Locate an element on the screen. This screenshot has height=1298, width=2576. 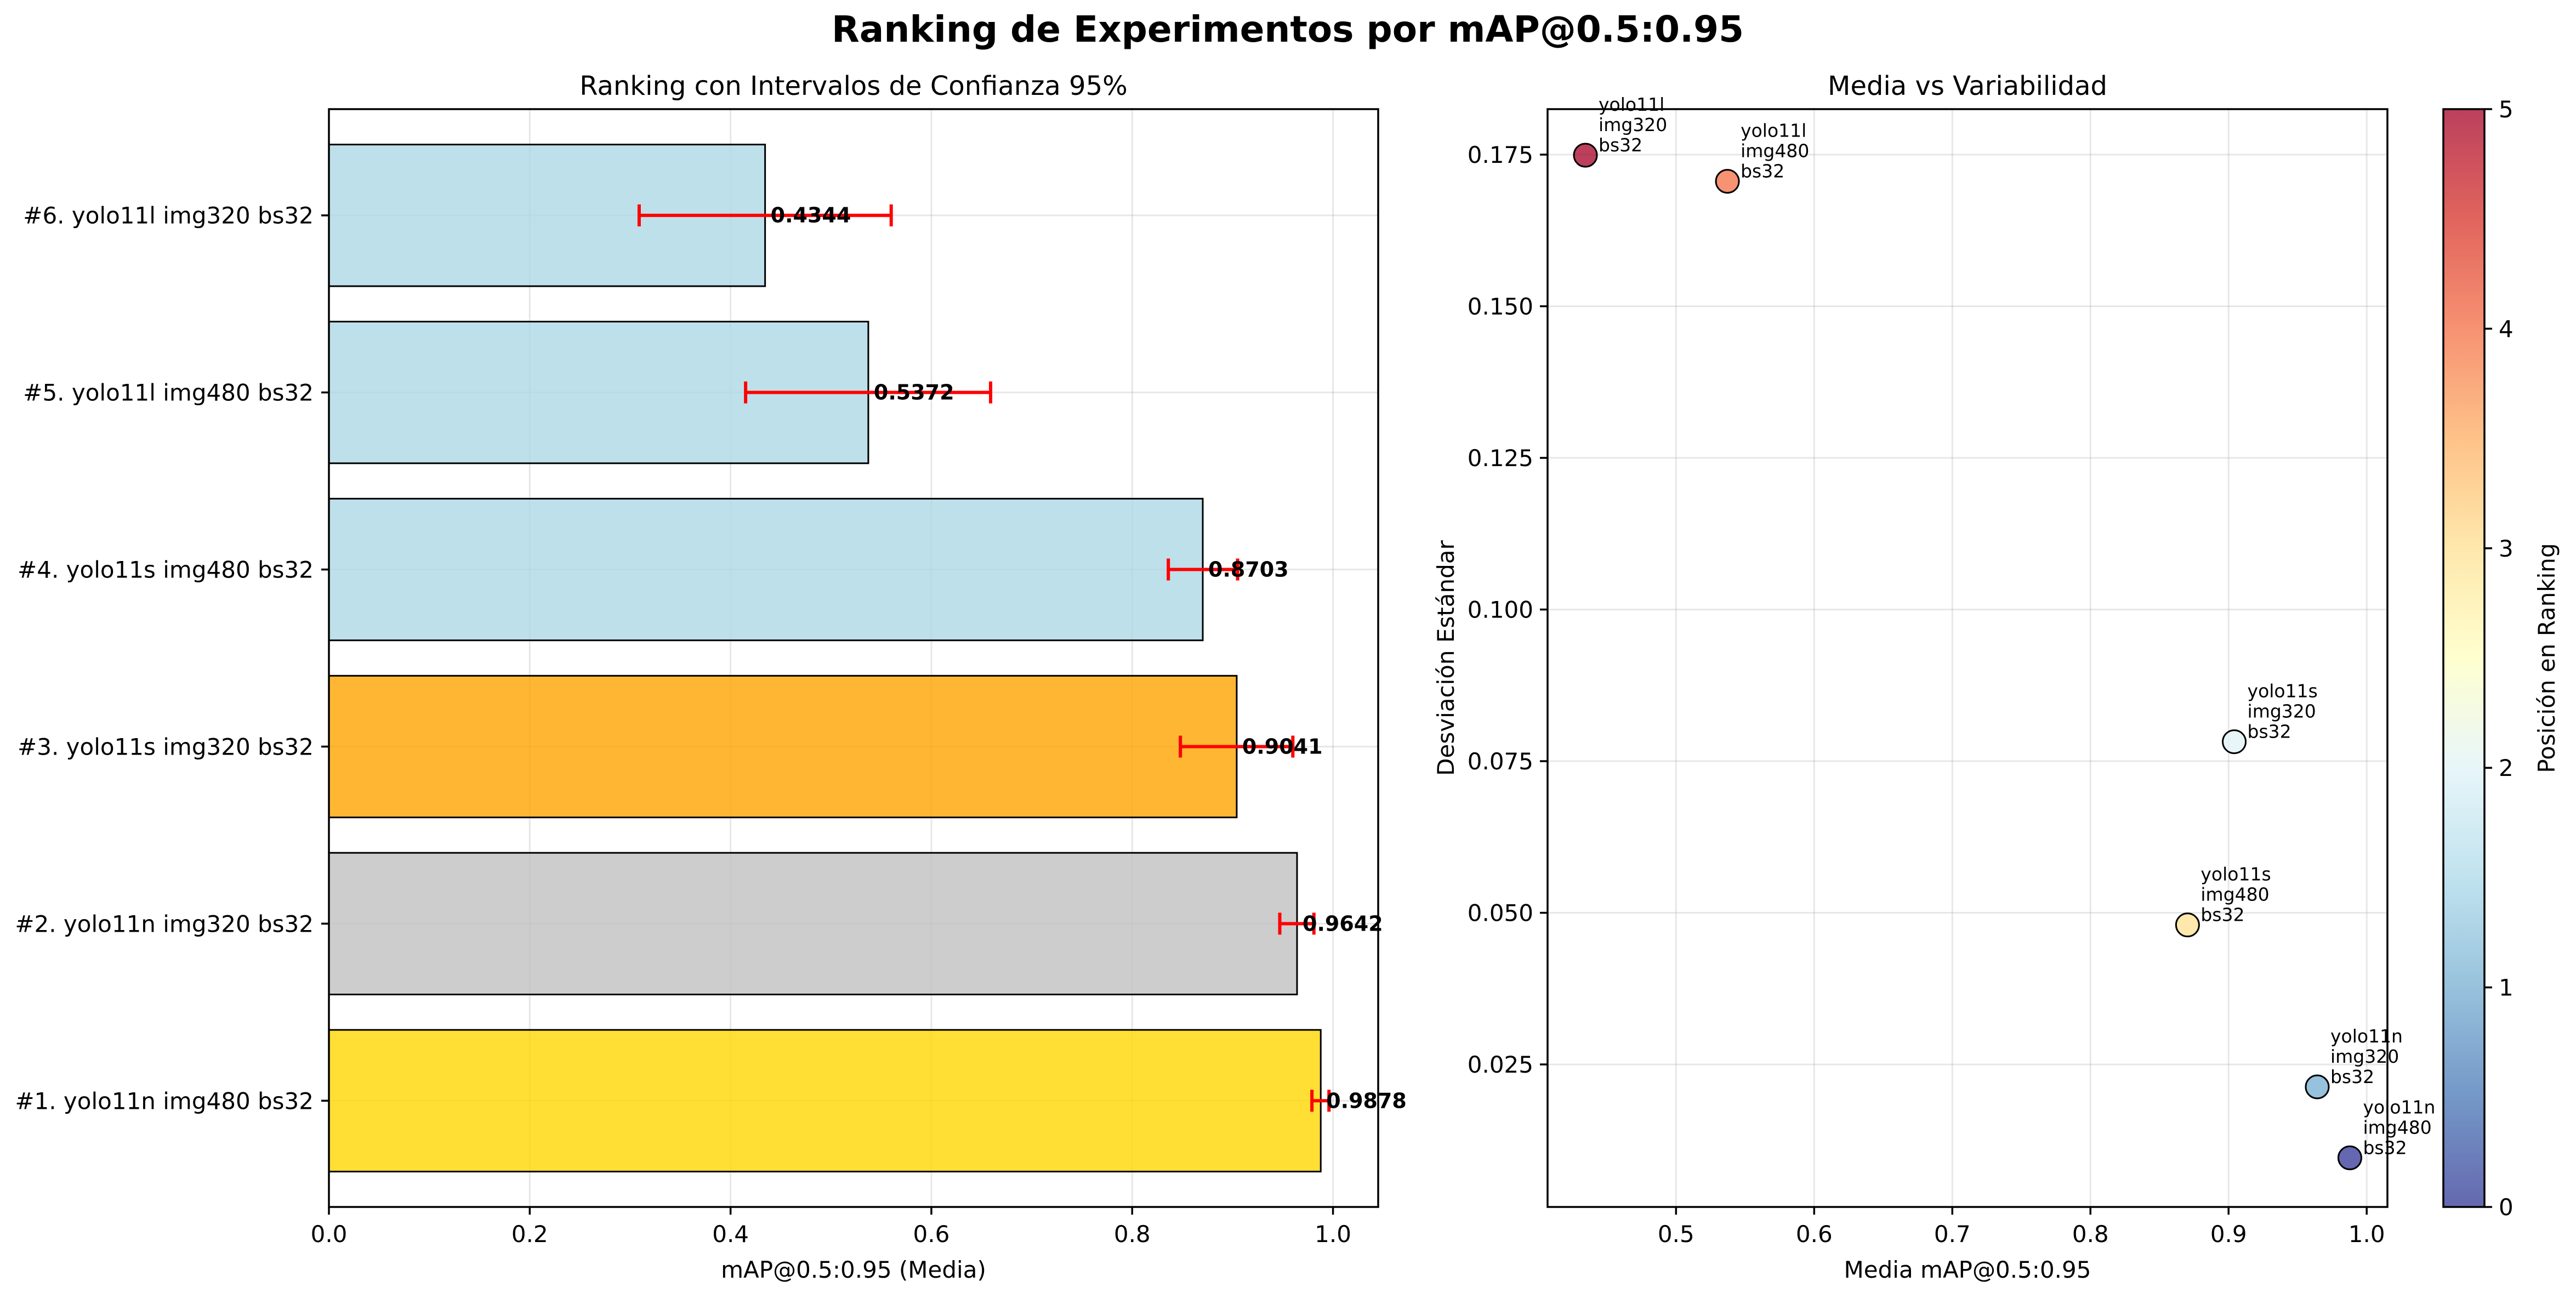
left-x-ticks: 0.0 0.2 0.4 0.6 0.8 1.0 is located at coordinates (831, 1227).